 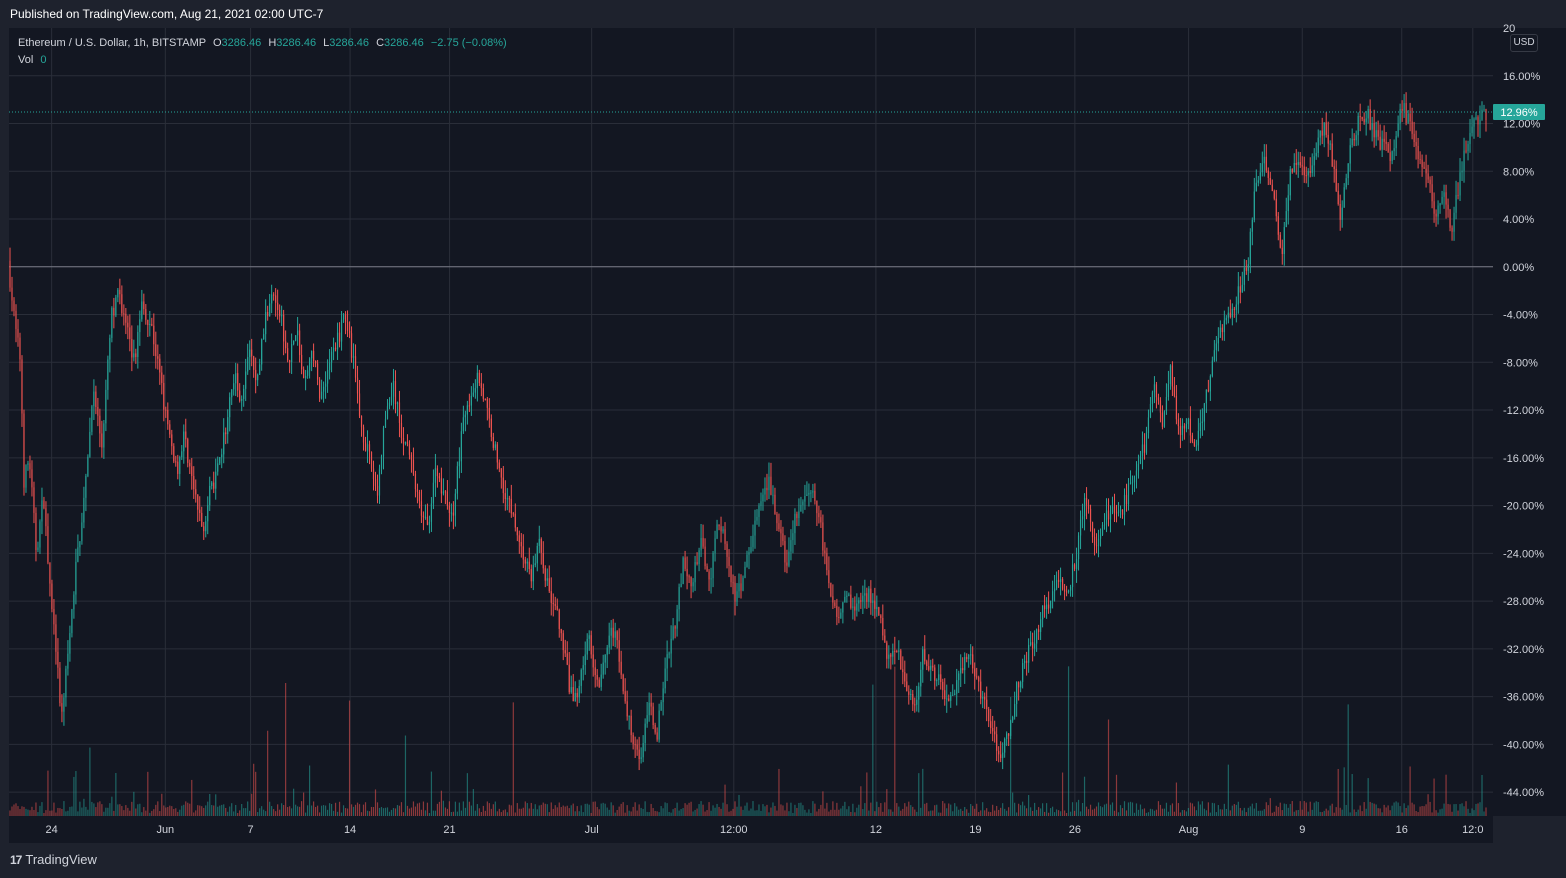 What do you see at coordinates (16, 860) in the screenshot?
I see `tradingview-logo-icon: 17` at bounding box center [16, 860].